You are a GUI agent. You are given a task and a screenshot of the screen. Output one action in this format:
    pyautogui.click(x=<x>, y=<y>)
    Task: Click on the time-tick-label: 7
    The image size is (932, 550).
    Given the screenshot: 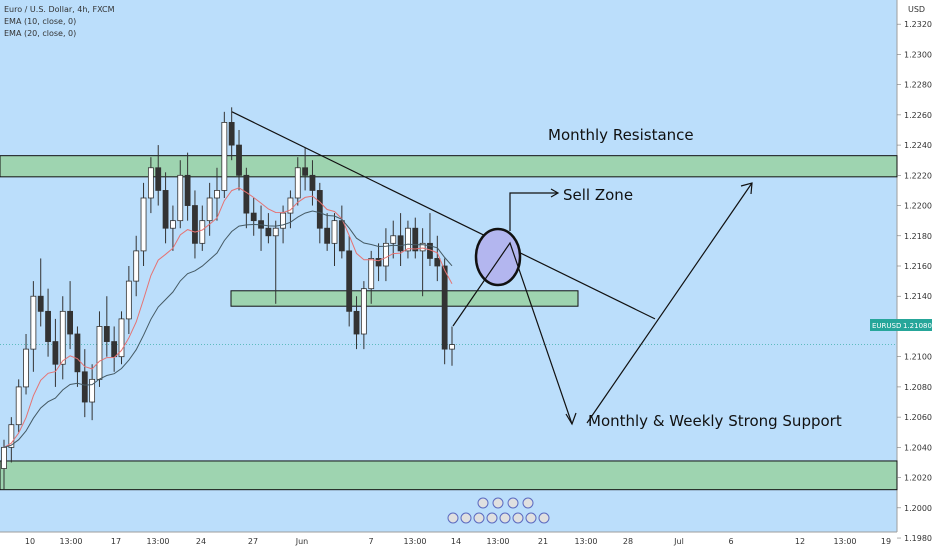 What is the action you would take?
    pyautogui.click(x=370, y=541)
    